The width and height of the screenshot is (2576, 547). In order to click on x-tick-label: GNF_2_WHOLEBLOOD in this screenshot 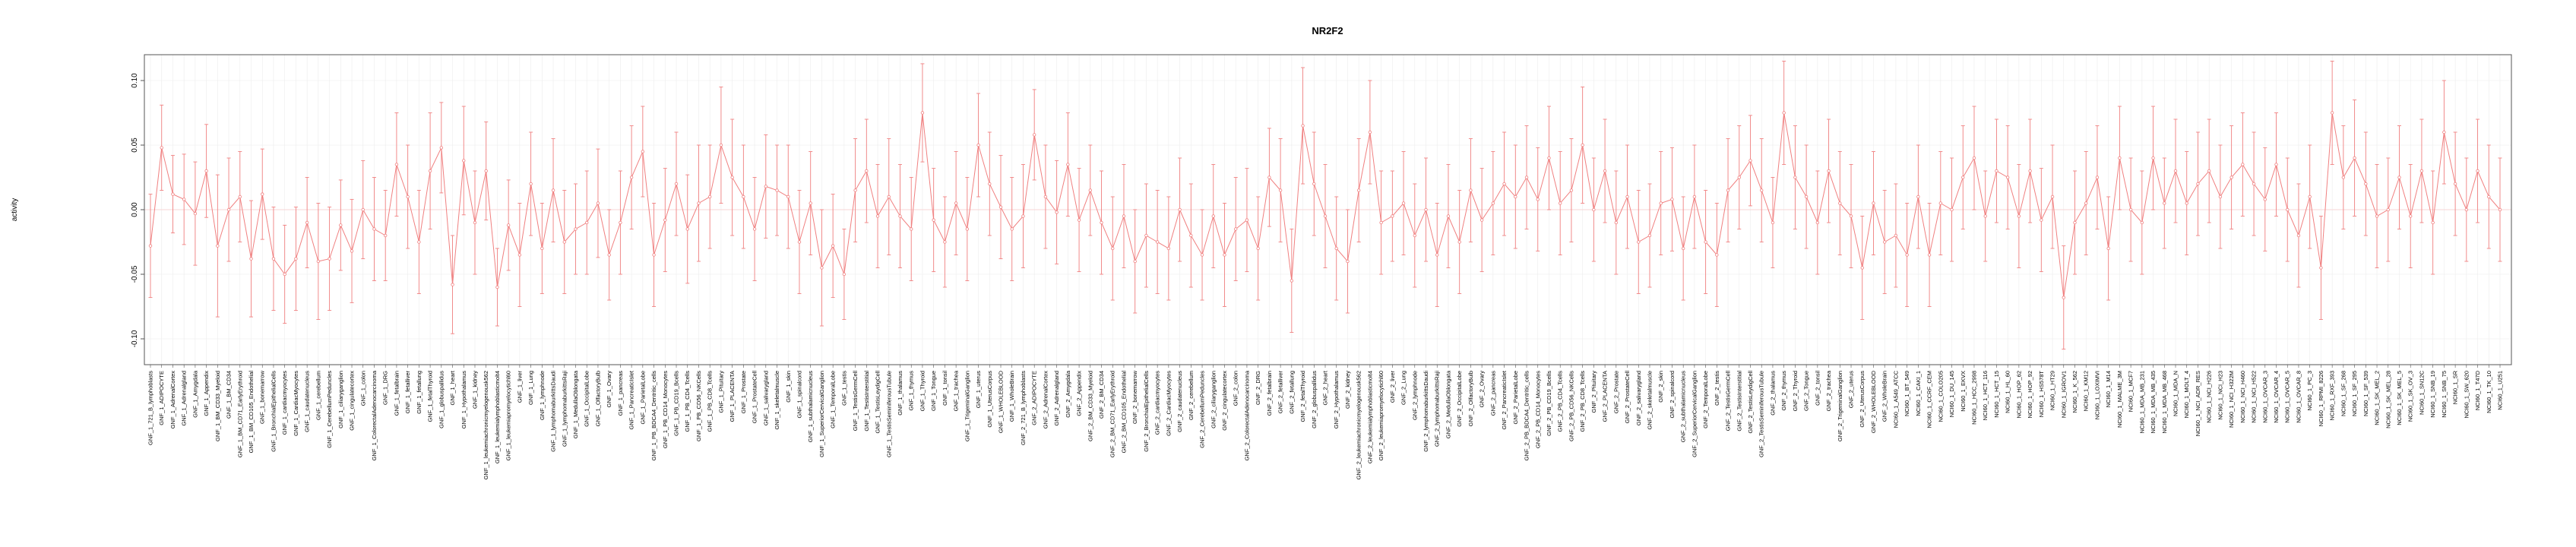, I will do `click(1873, 401)`.